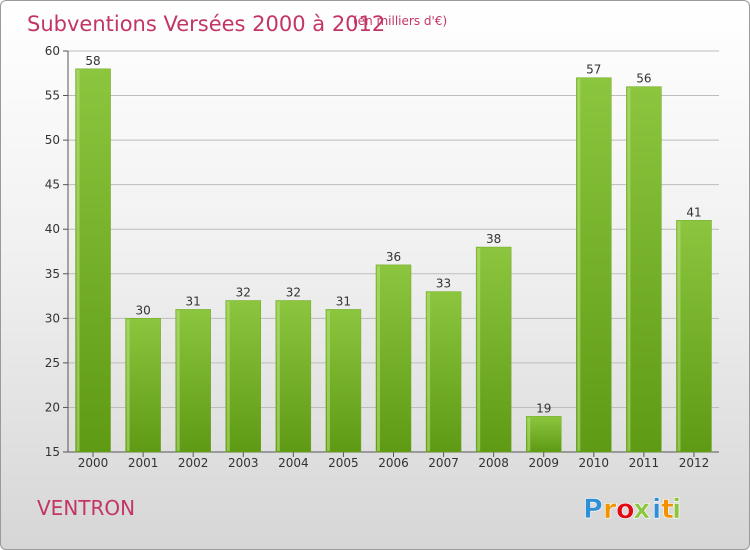  Describe the element at coordinates (443, 372) in the screenshot. I see `bar-2007` at that location.